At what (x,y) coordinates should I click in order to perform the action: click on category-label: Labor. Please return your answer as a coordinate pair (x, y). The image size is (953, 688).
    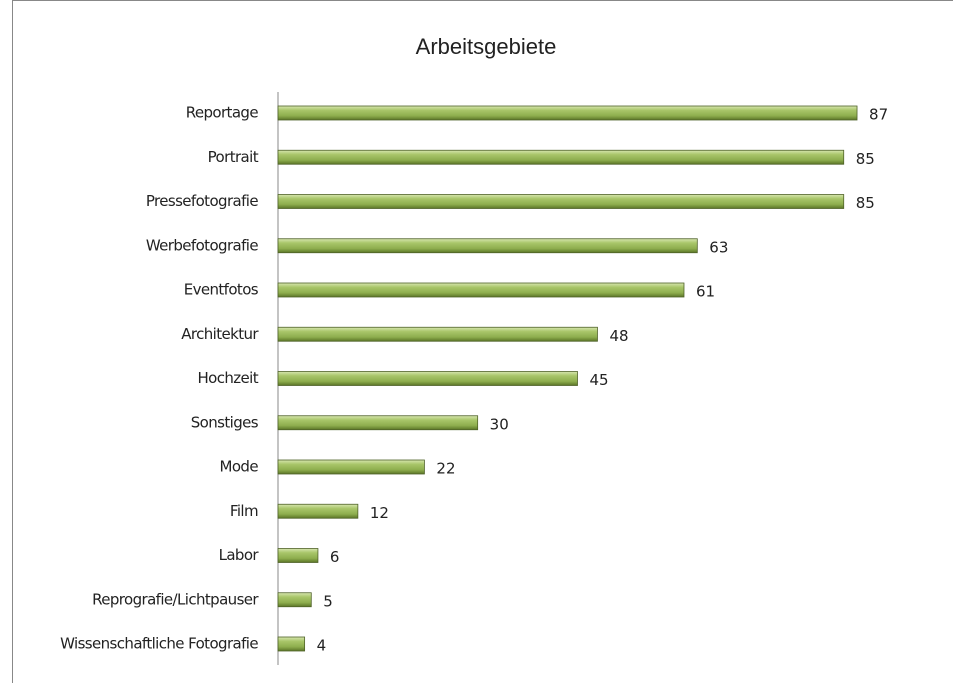
    Looking at the image, I should click on (239, 555).